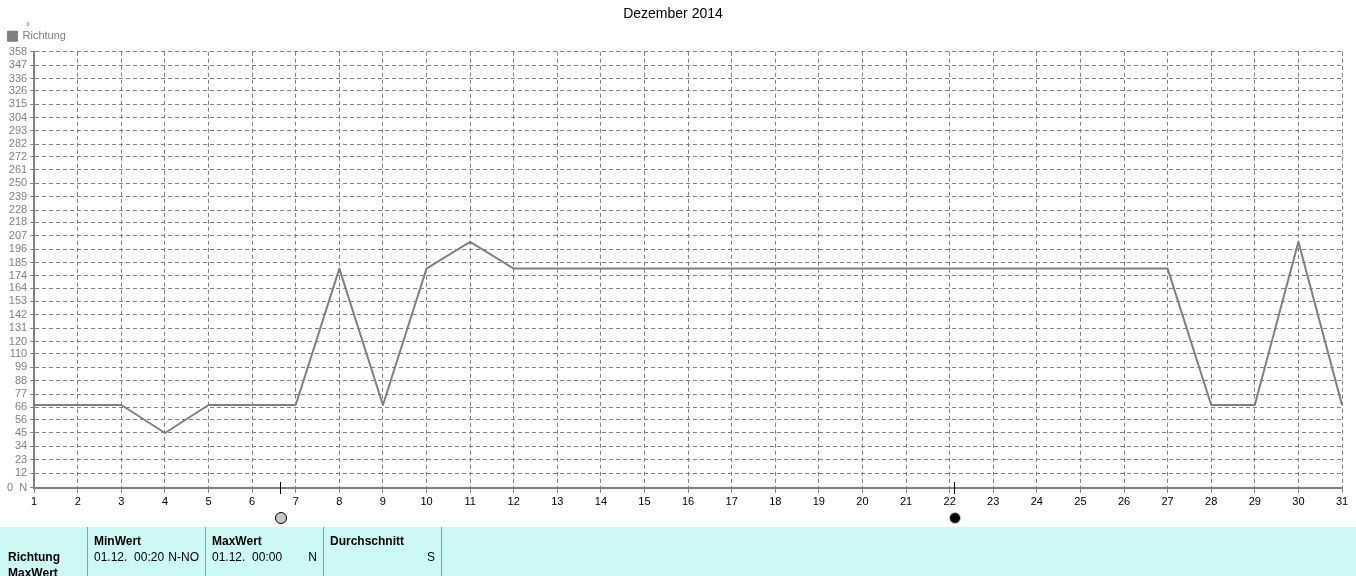  I want to click on x-tick-label: 22, so click(949, 501).